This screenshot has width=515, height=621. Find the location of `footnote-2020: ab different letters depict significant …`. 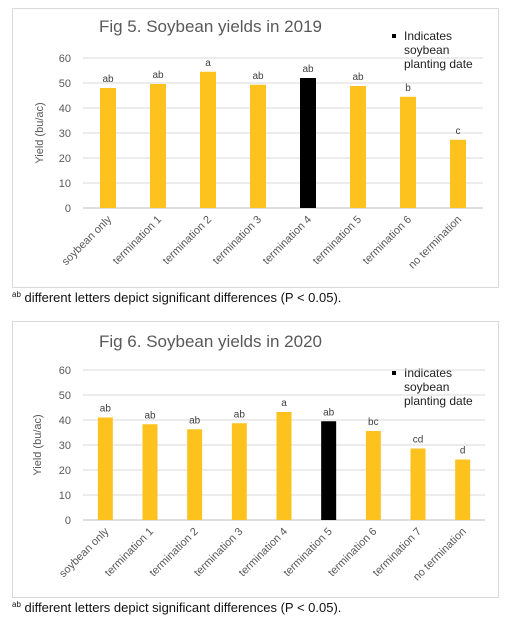

footnote-2020: ab different letters depict significant … is located at coordinates (176, 607).